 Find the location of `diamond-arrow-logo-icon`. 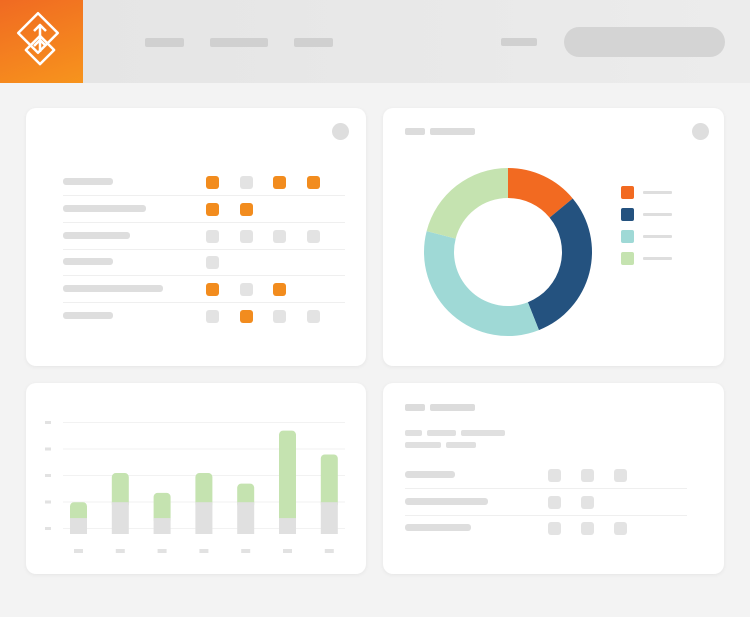

diamond-arrow-logo-icon is located at coordinates (38, 38).